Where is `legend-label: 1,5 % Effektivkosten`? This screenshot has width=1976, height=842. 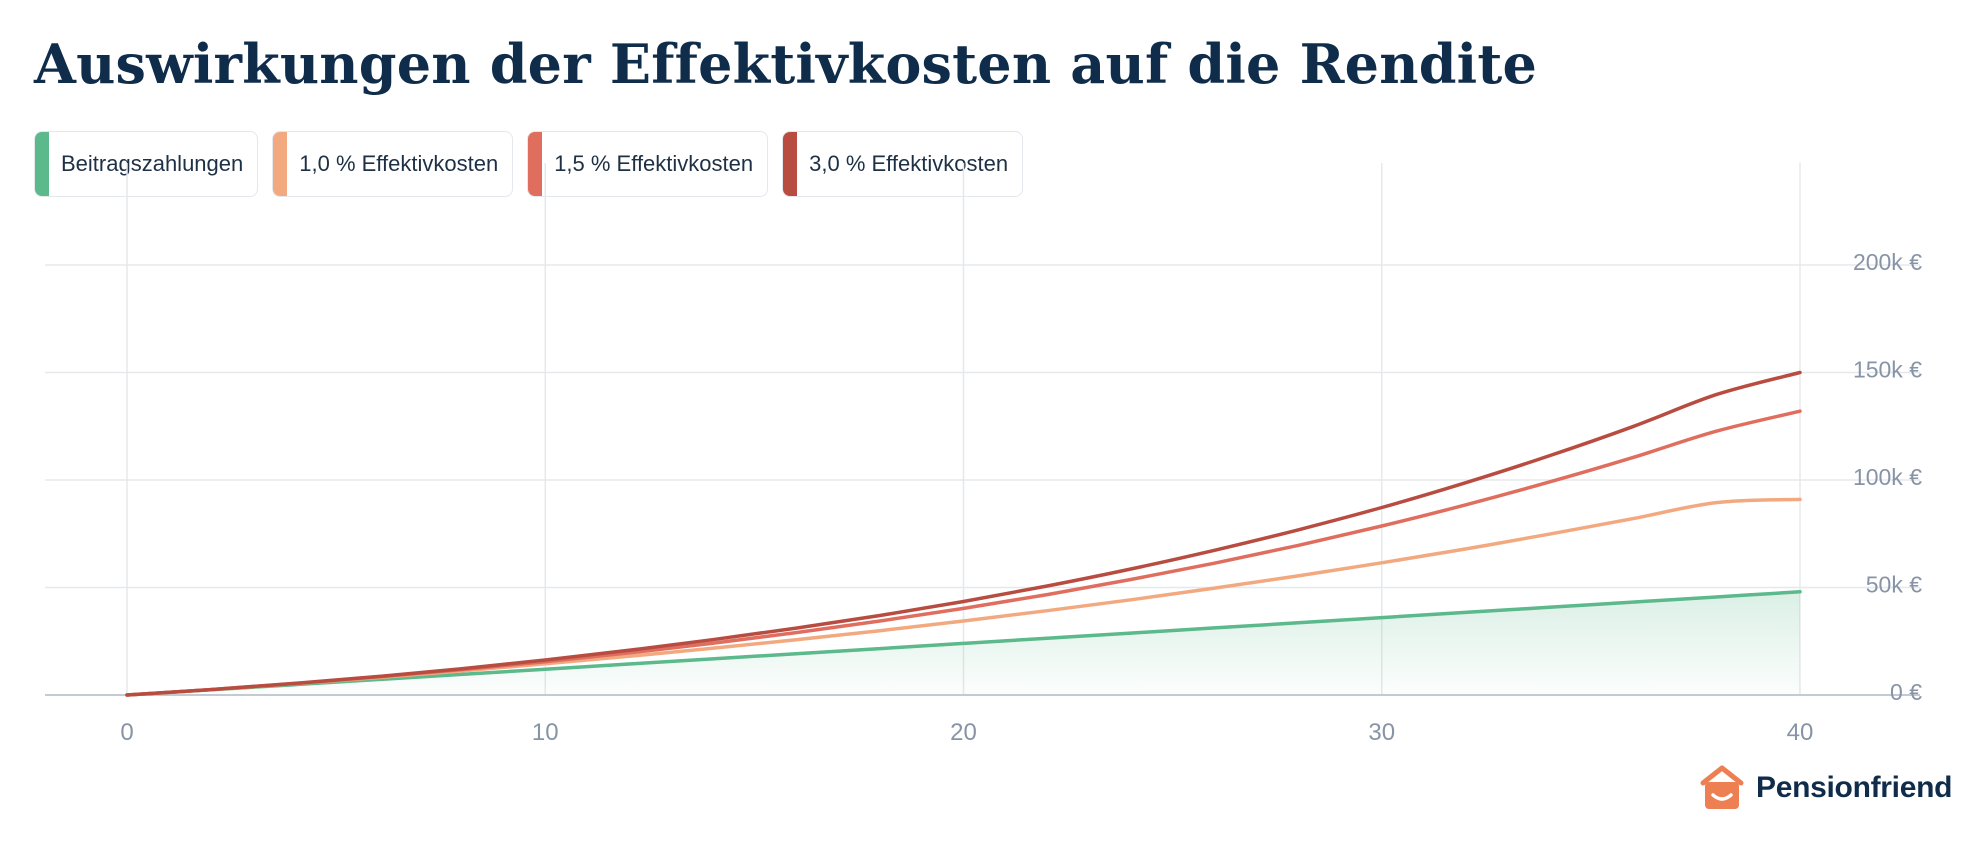 legend-label: 1,5 % Effektivkosten is located at coordinates (654, 163).